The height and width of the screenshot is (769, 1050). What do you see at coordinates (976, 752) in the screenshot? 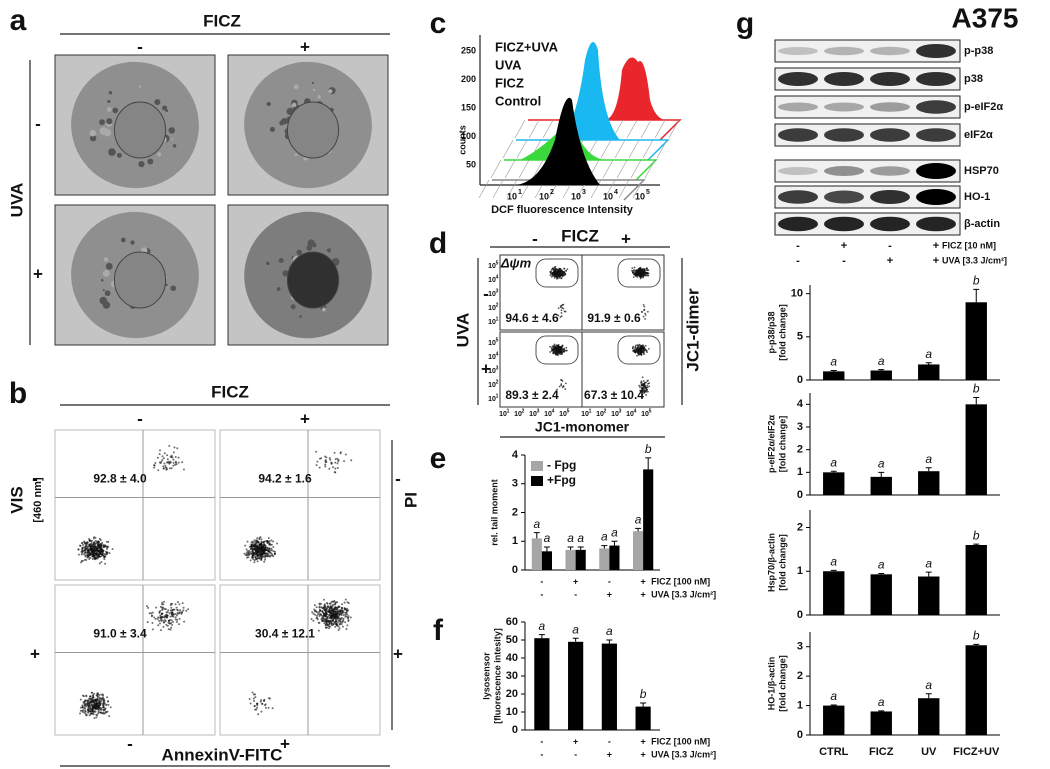
I see `x-tick-label: FICZ+UV` at bounding box center [976, 752].